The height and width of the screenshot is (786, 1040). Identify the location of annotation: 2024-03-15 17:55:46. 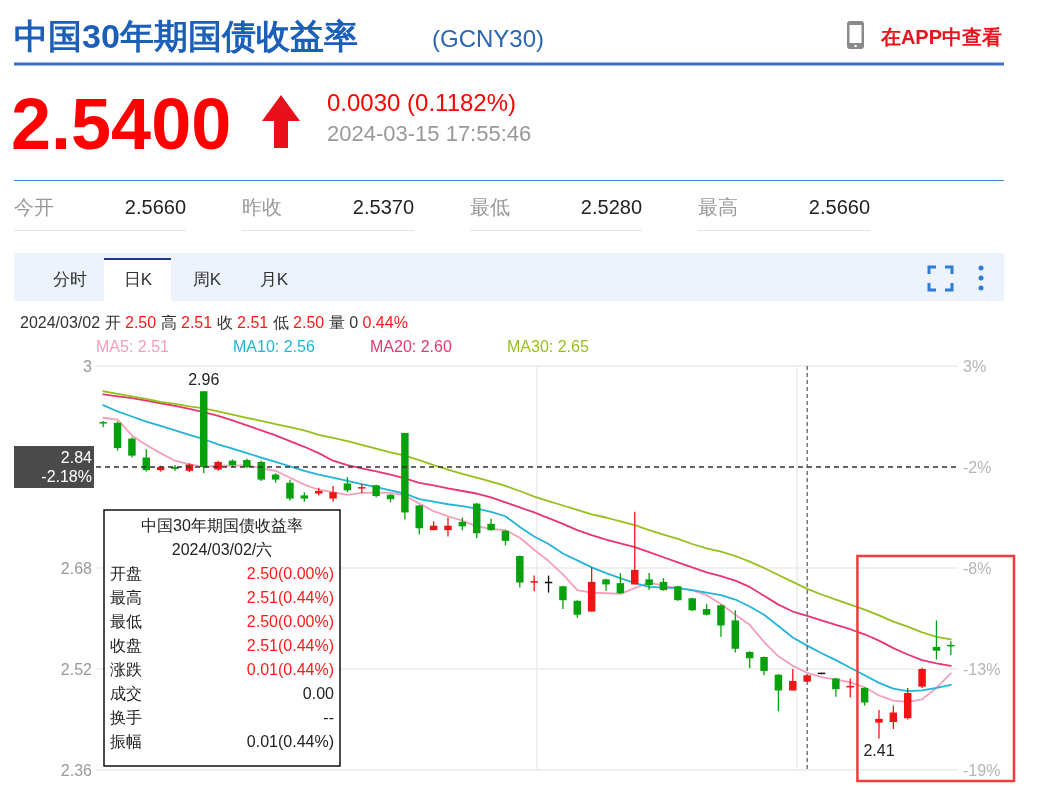
(429, 133).